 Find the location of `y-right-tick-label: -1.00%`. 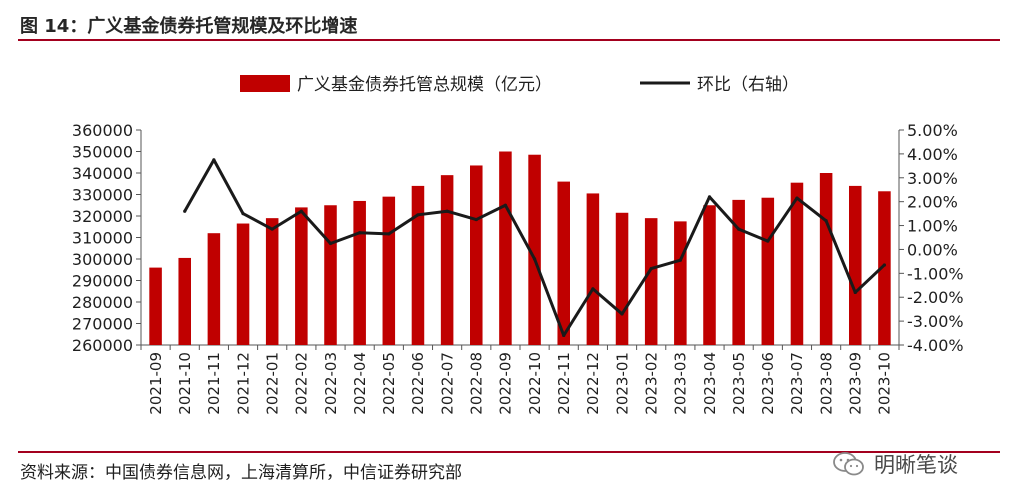

y-right-tick-label: -1.00% is located at coordinates (935, 273).